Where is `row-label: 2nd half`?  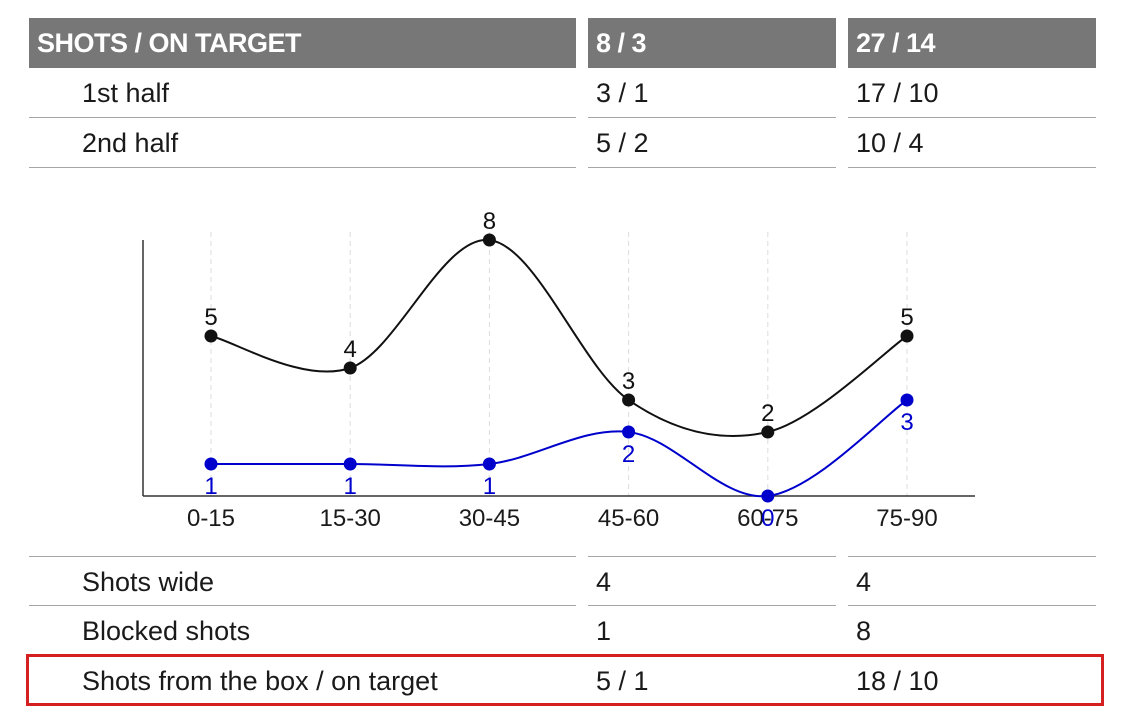 row-label: 2nd half is located at coordinates (302, 143).